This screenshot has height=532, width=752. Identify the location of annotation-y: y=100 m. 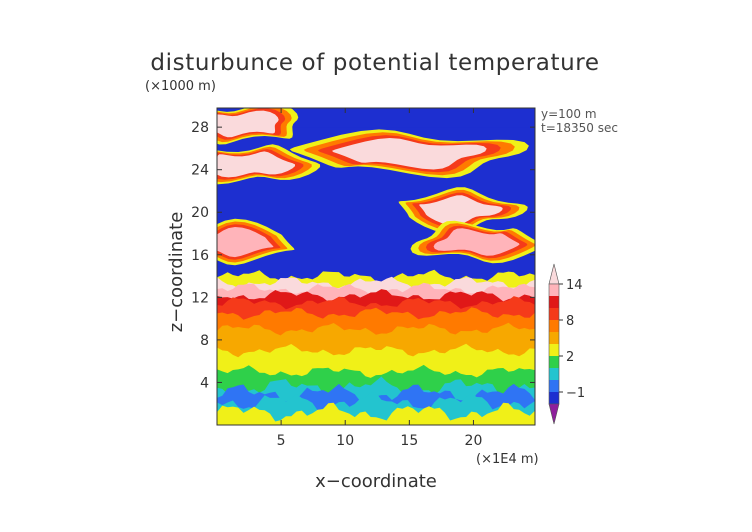
(569, 114).